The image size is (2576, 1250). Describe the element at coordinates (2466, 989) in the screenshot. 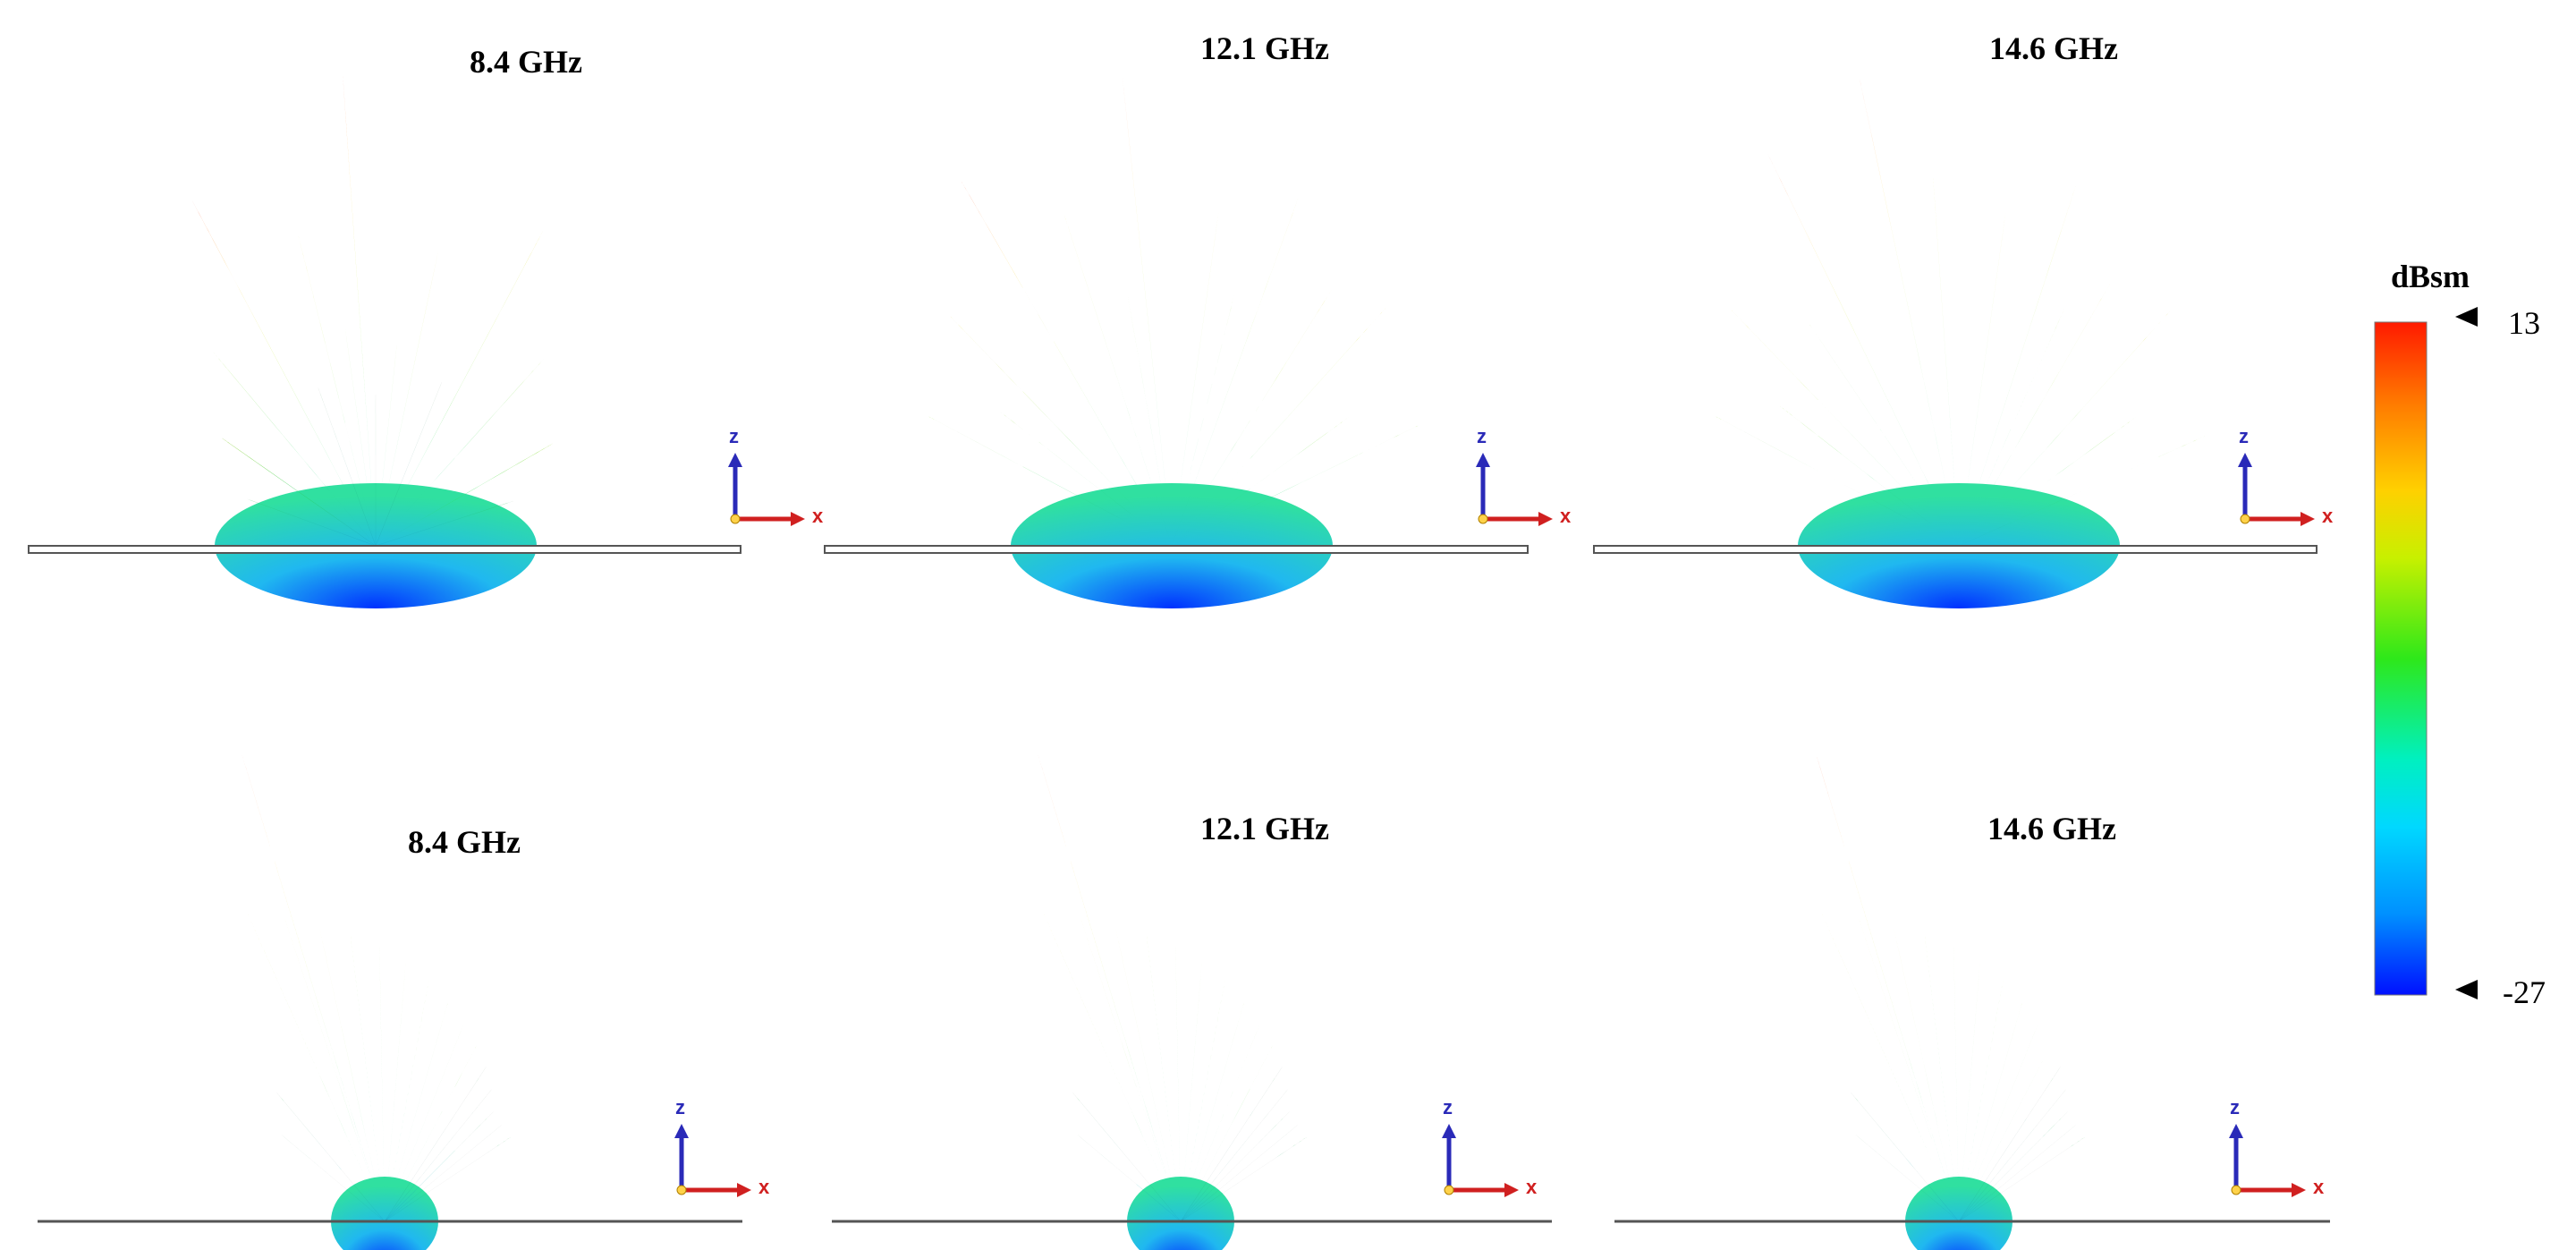

I see `colorbar-min-marker` at that location.